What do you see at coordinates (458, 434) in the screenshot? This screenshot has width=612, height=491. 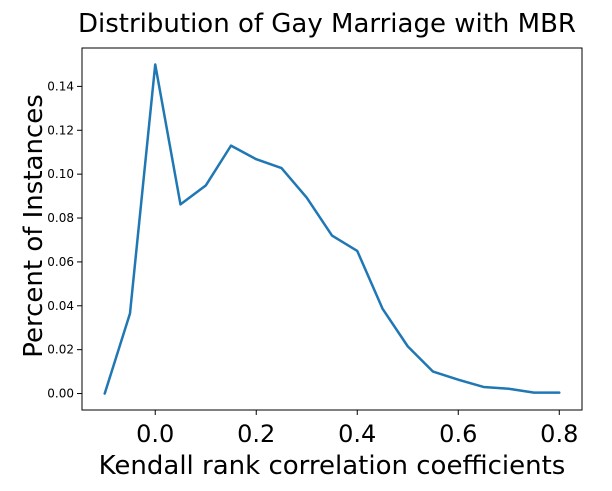 I see `x-tick-label: 0.6` at bounding box center [458, 434].